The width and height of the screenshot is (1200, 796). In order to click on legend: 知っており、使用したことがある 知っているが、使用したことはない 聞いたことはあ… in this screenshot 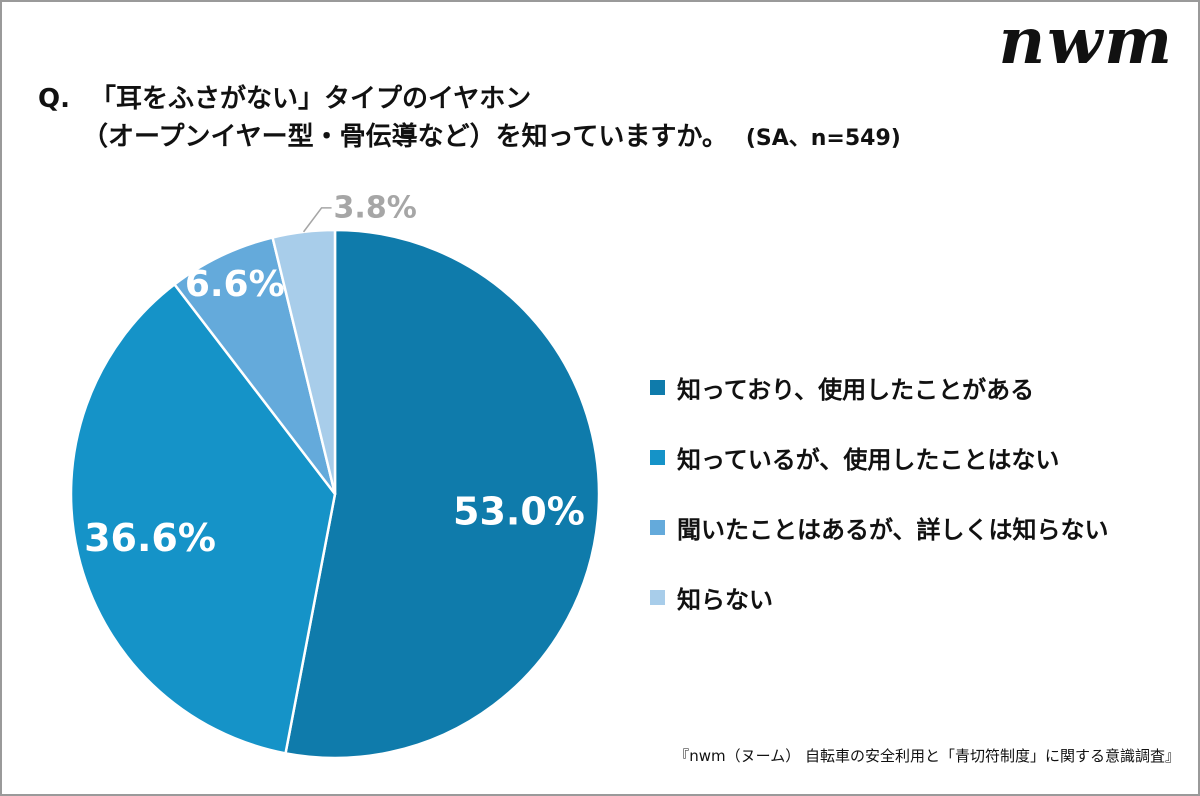, I will do `click(879, 492)`.